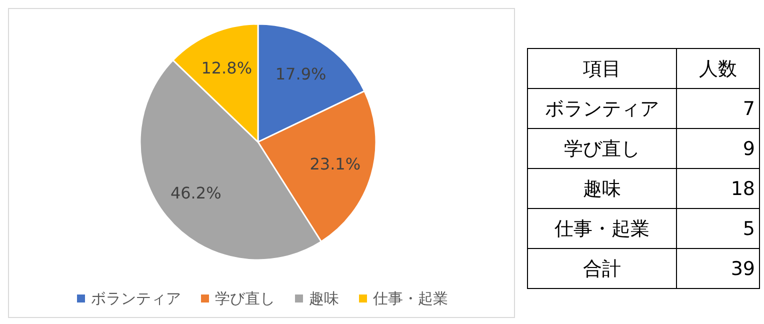 The image size is (764, 324). Describe the element at coordinates (602, 228) in the screenshot. I see `text: 仕事・起業` at that location.